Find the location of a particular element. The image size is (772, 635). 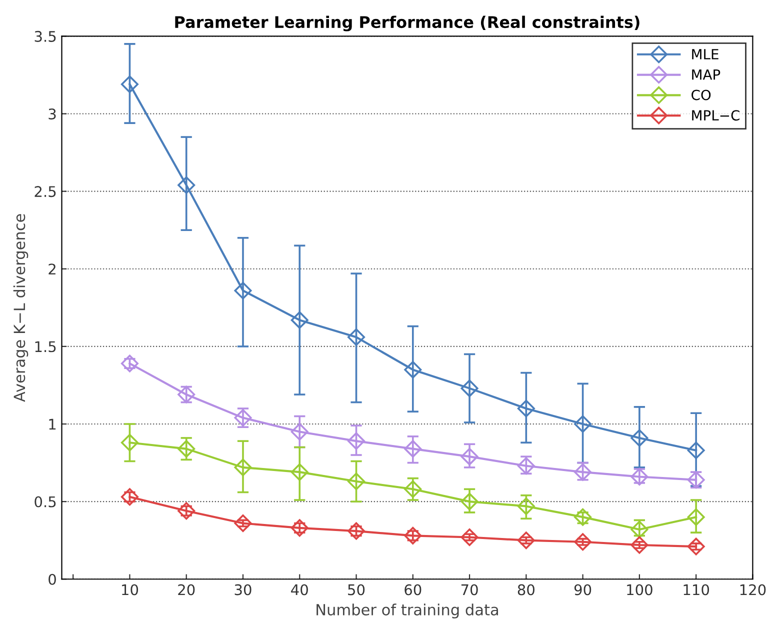

x-tick-label: 70 is located at coordinates (469, 590).